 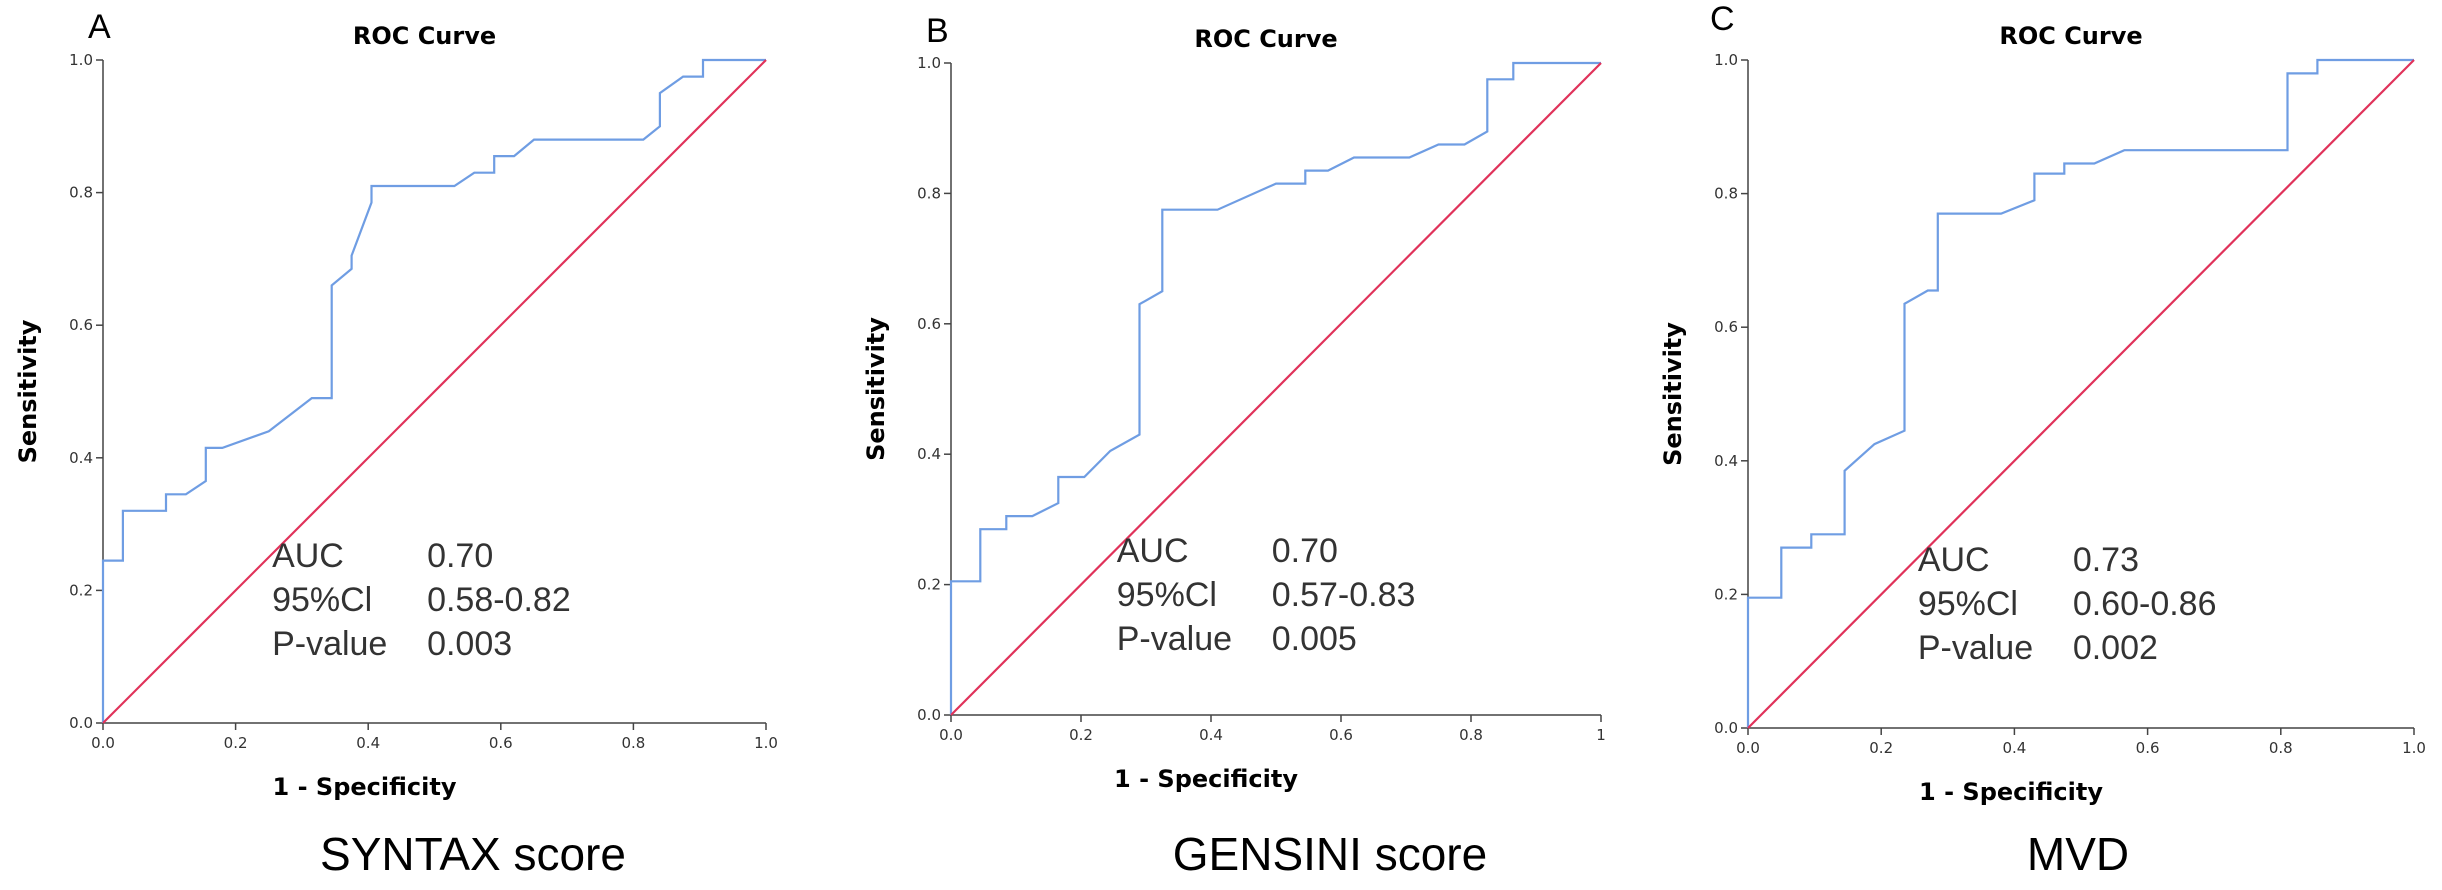 I want to click on stat-value: 0.003, so click(x=469, y=644).